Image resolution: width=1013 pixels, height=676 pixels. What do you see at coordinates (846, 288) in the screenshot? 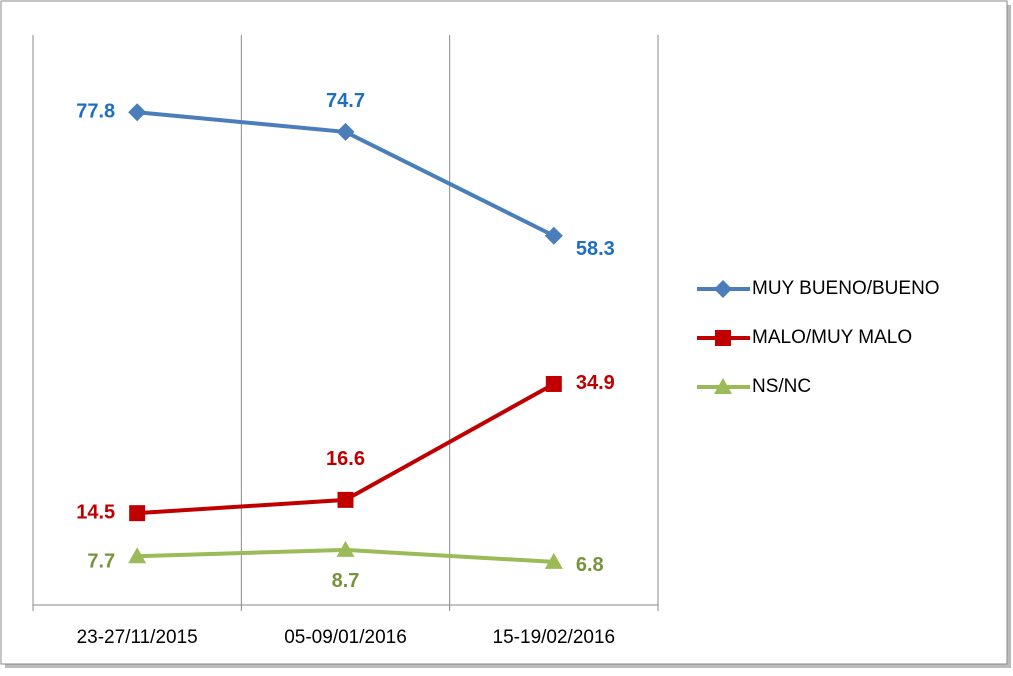
I see `legend-label: MUY BUENO/BUENO` at bounding box center [846, 288].